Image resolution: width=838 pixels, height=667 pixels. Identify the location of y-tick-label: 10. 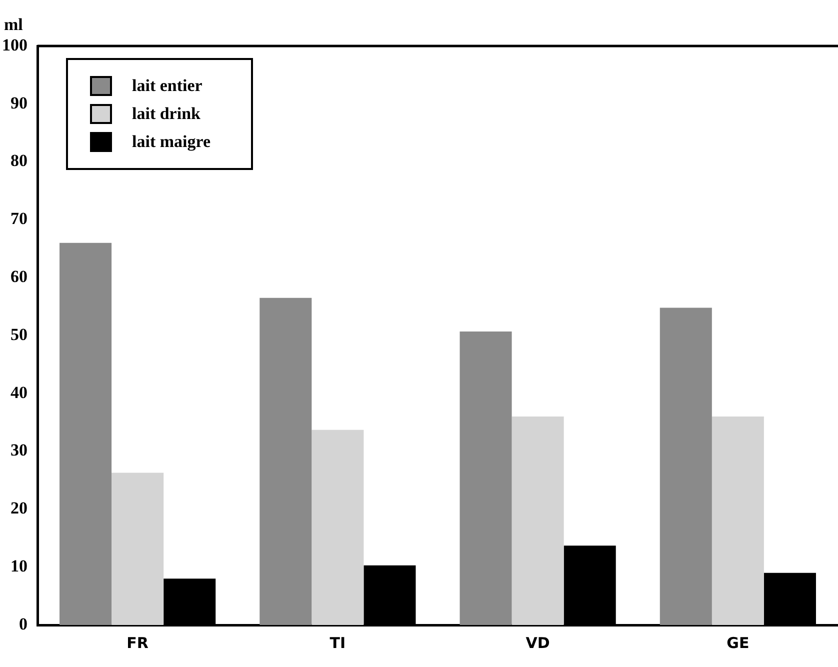
(19, 566).